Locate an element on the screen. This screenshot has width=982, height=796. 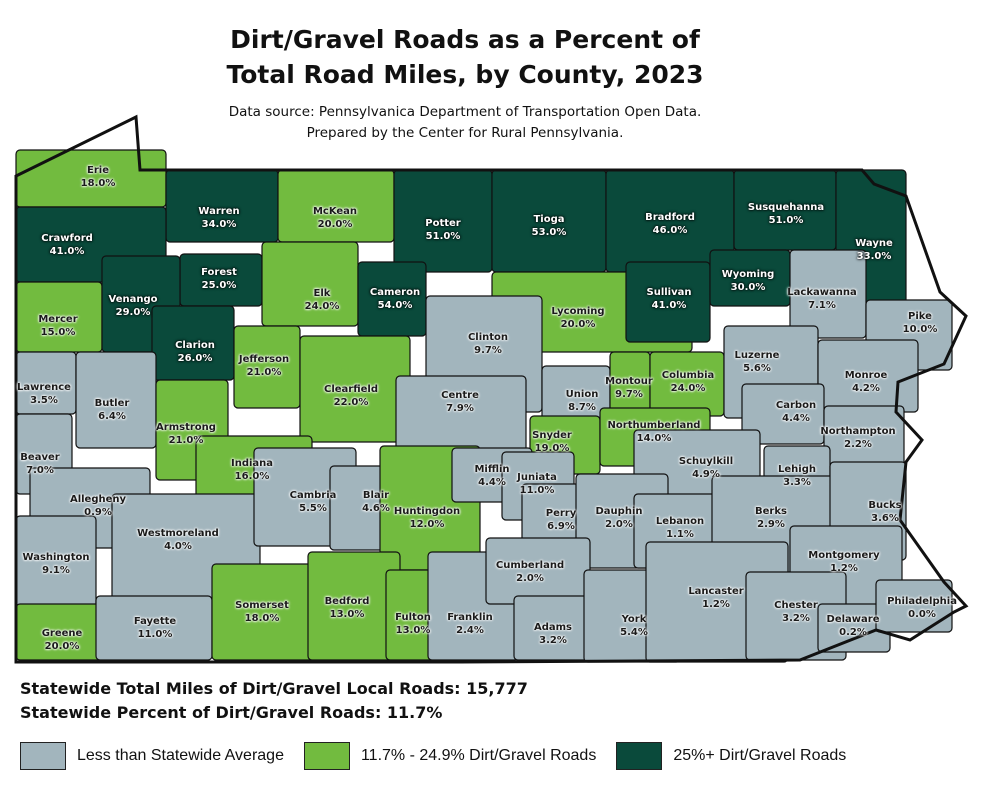
county-cumberland is located at coordinates (538, 571).